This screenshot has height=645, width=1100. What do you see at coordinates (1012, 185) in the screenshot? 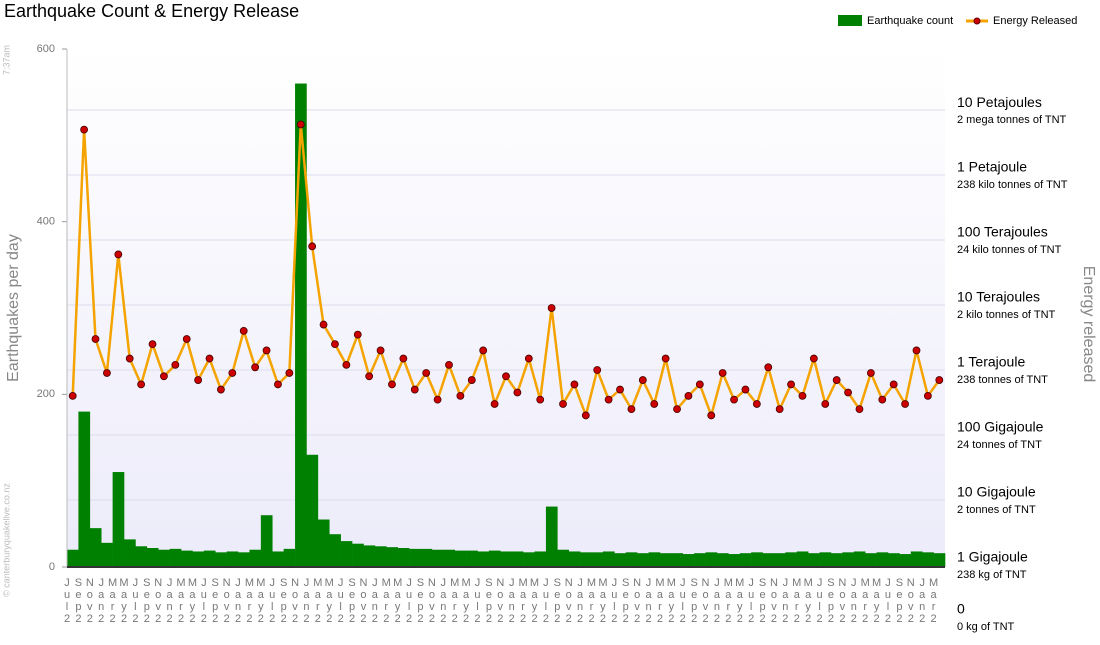
I see `y2-tick-sublabel: 238 kilo tonnes of TNT` at bounding box center [1012, 185].